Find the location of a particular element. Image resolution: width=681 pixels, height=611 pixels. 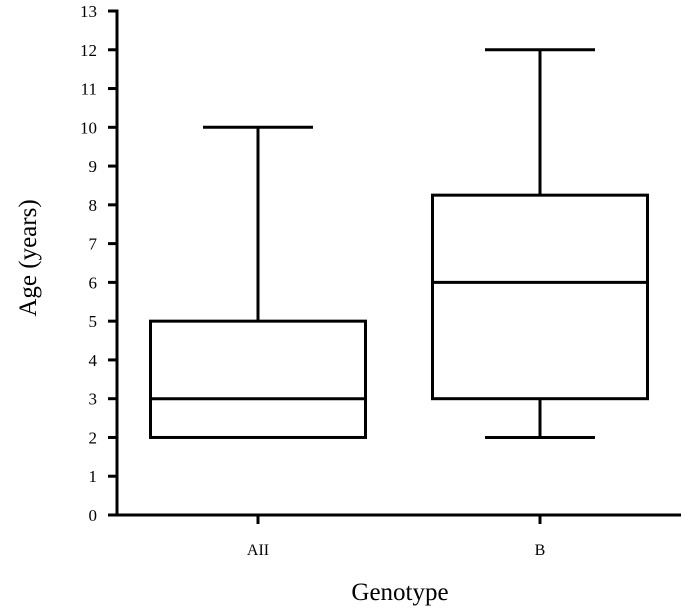

y-tick-label: 12 is located at coordinates (88, 50).